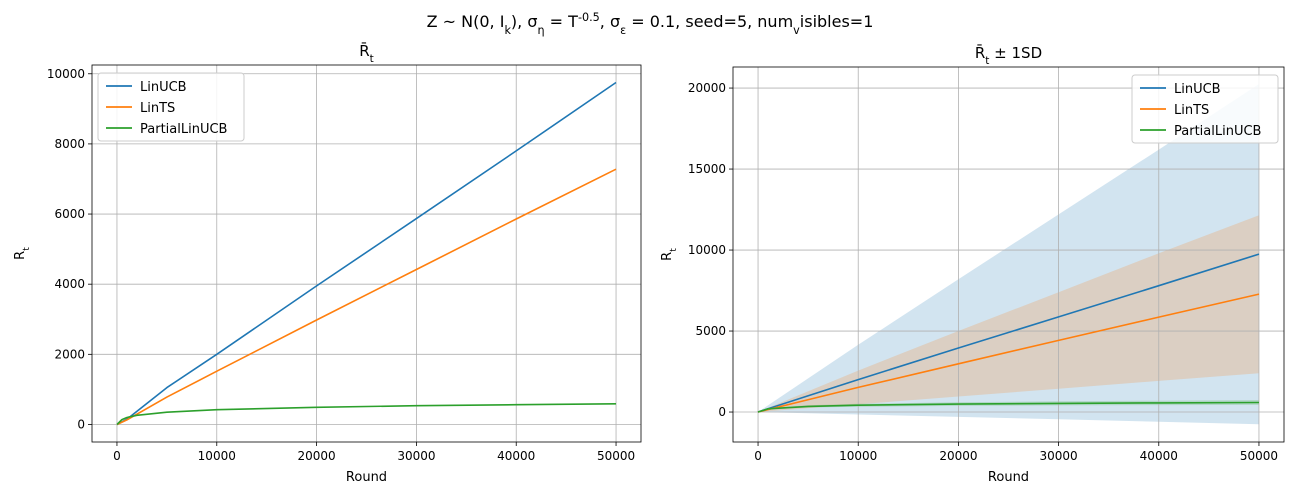 This screenshot has width=1300, height=500. What do you see at coordinates (1008, 353) in the screenshot?
I see `series-line-lints` at bounding box center [1008, 353].